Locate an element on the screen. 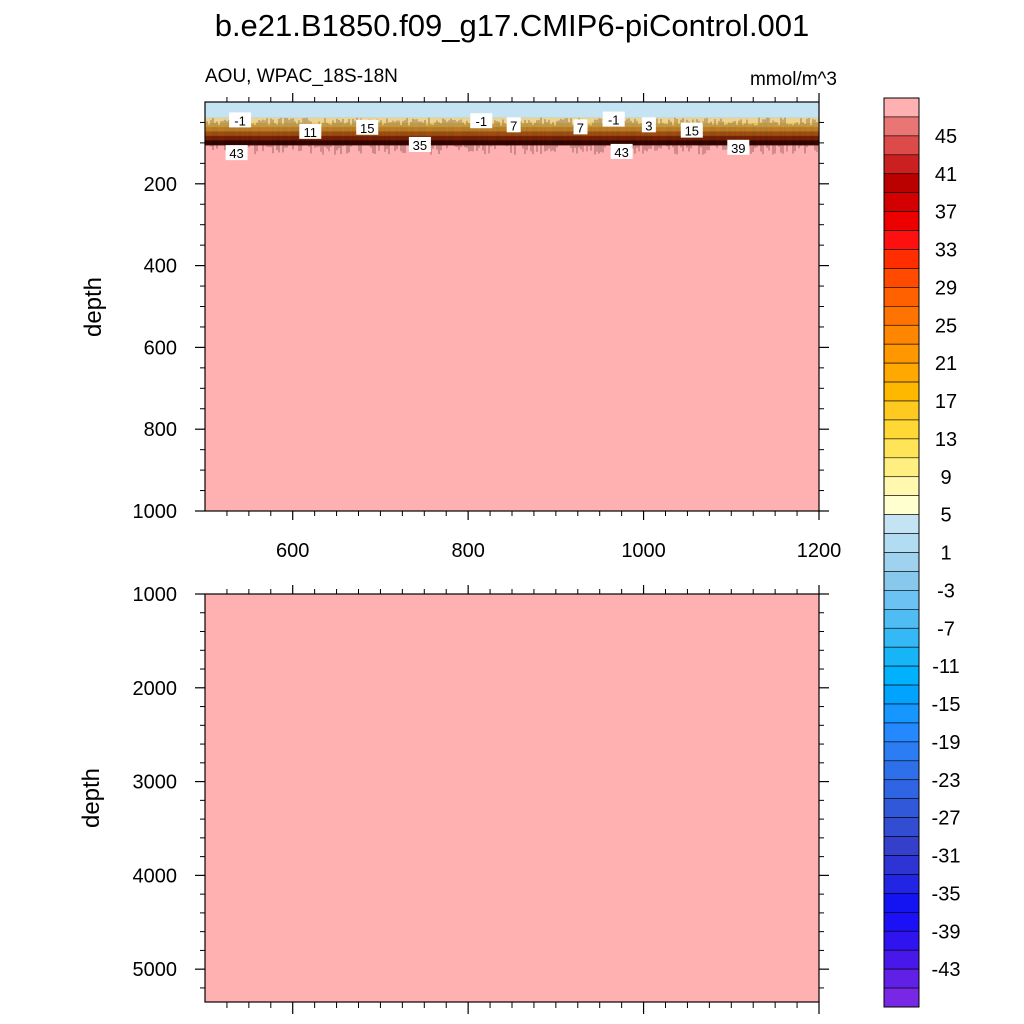  colorbar-label: -19 is located at coordinates (946, 743).